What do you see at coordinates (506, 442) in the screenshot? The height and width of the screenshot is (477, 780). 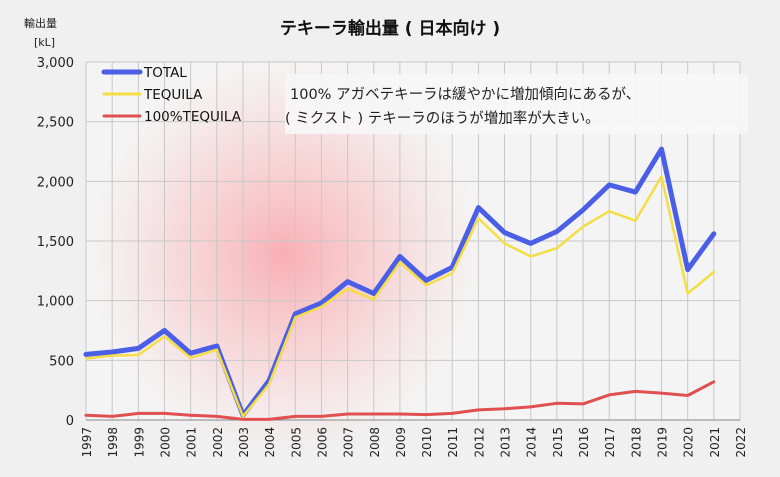 I see `x-tick-label: 2013` at bounding box center [506, 442].